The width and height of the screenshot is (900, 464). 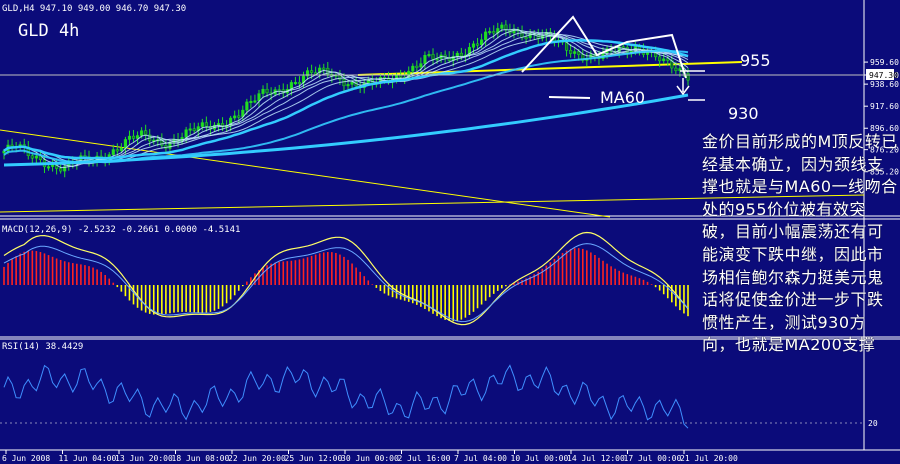 I want to click on time-label-7: 2 Jul 16:00, so click(x=424, y=458).